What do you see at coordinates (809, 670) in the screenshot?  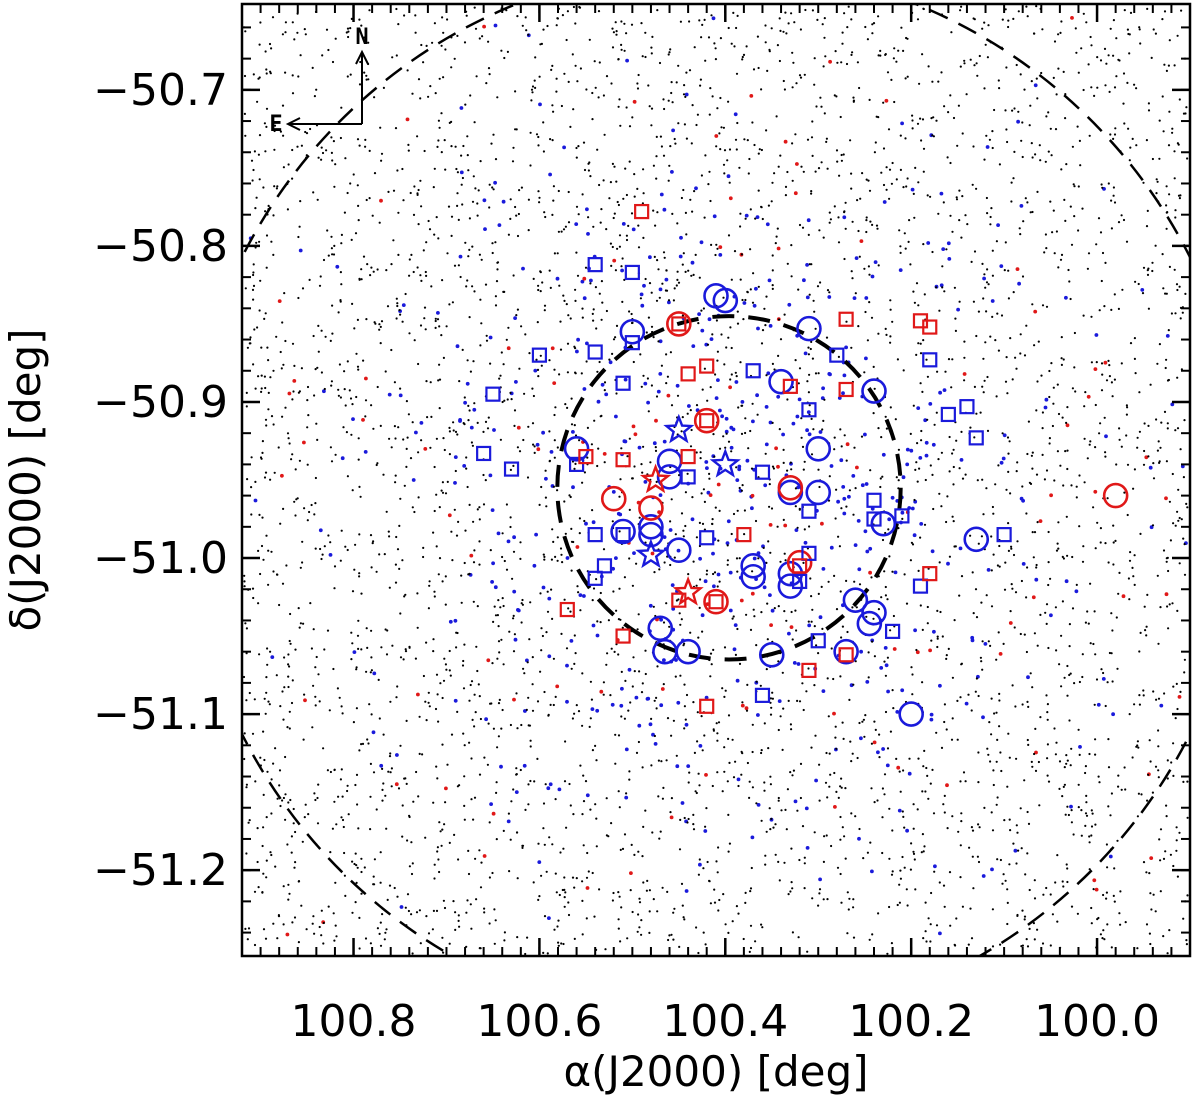 I see `red-square-marker` at bounding box center [809, 670].